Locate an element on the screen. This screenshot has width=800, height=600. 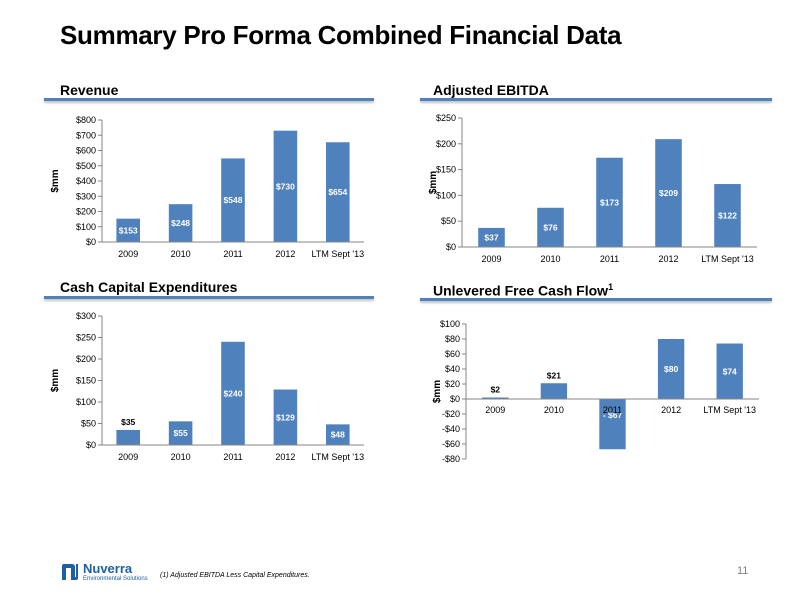
revenue-y-tick-label: $400 is located at coordinates (86, 181).